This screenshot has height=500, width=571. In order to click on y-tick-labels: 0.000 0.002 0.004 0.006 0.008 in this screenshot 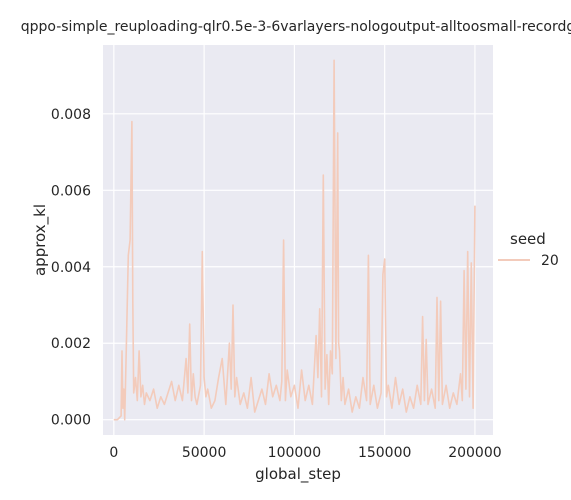, I will do `click(71, 268)`.